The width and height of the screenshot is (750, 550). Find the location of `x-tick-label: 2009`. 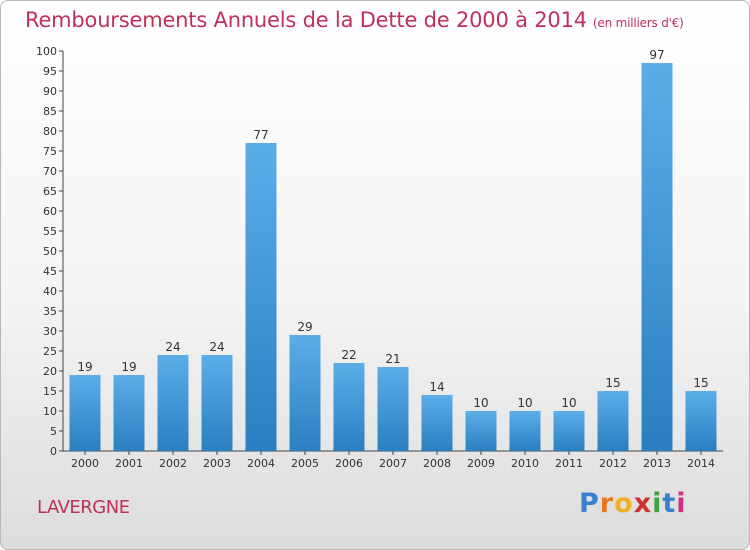

x-tick-label: 2009 is located at coordinates (481, 463).